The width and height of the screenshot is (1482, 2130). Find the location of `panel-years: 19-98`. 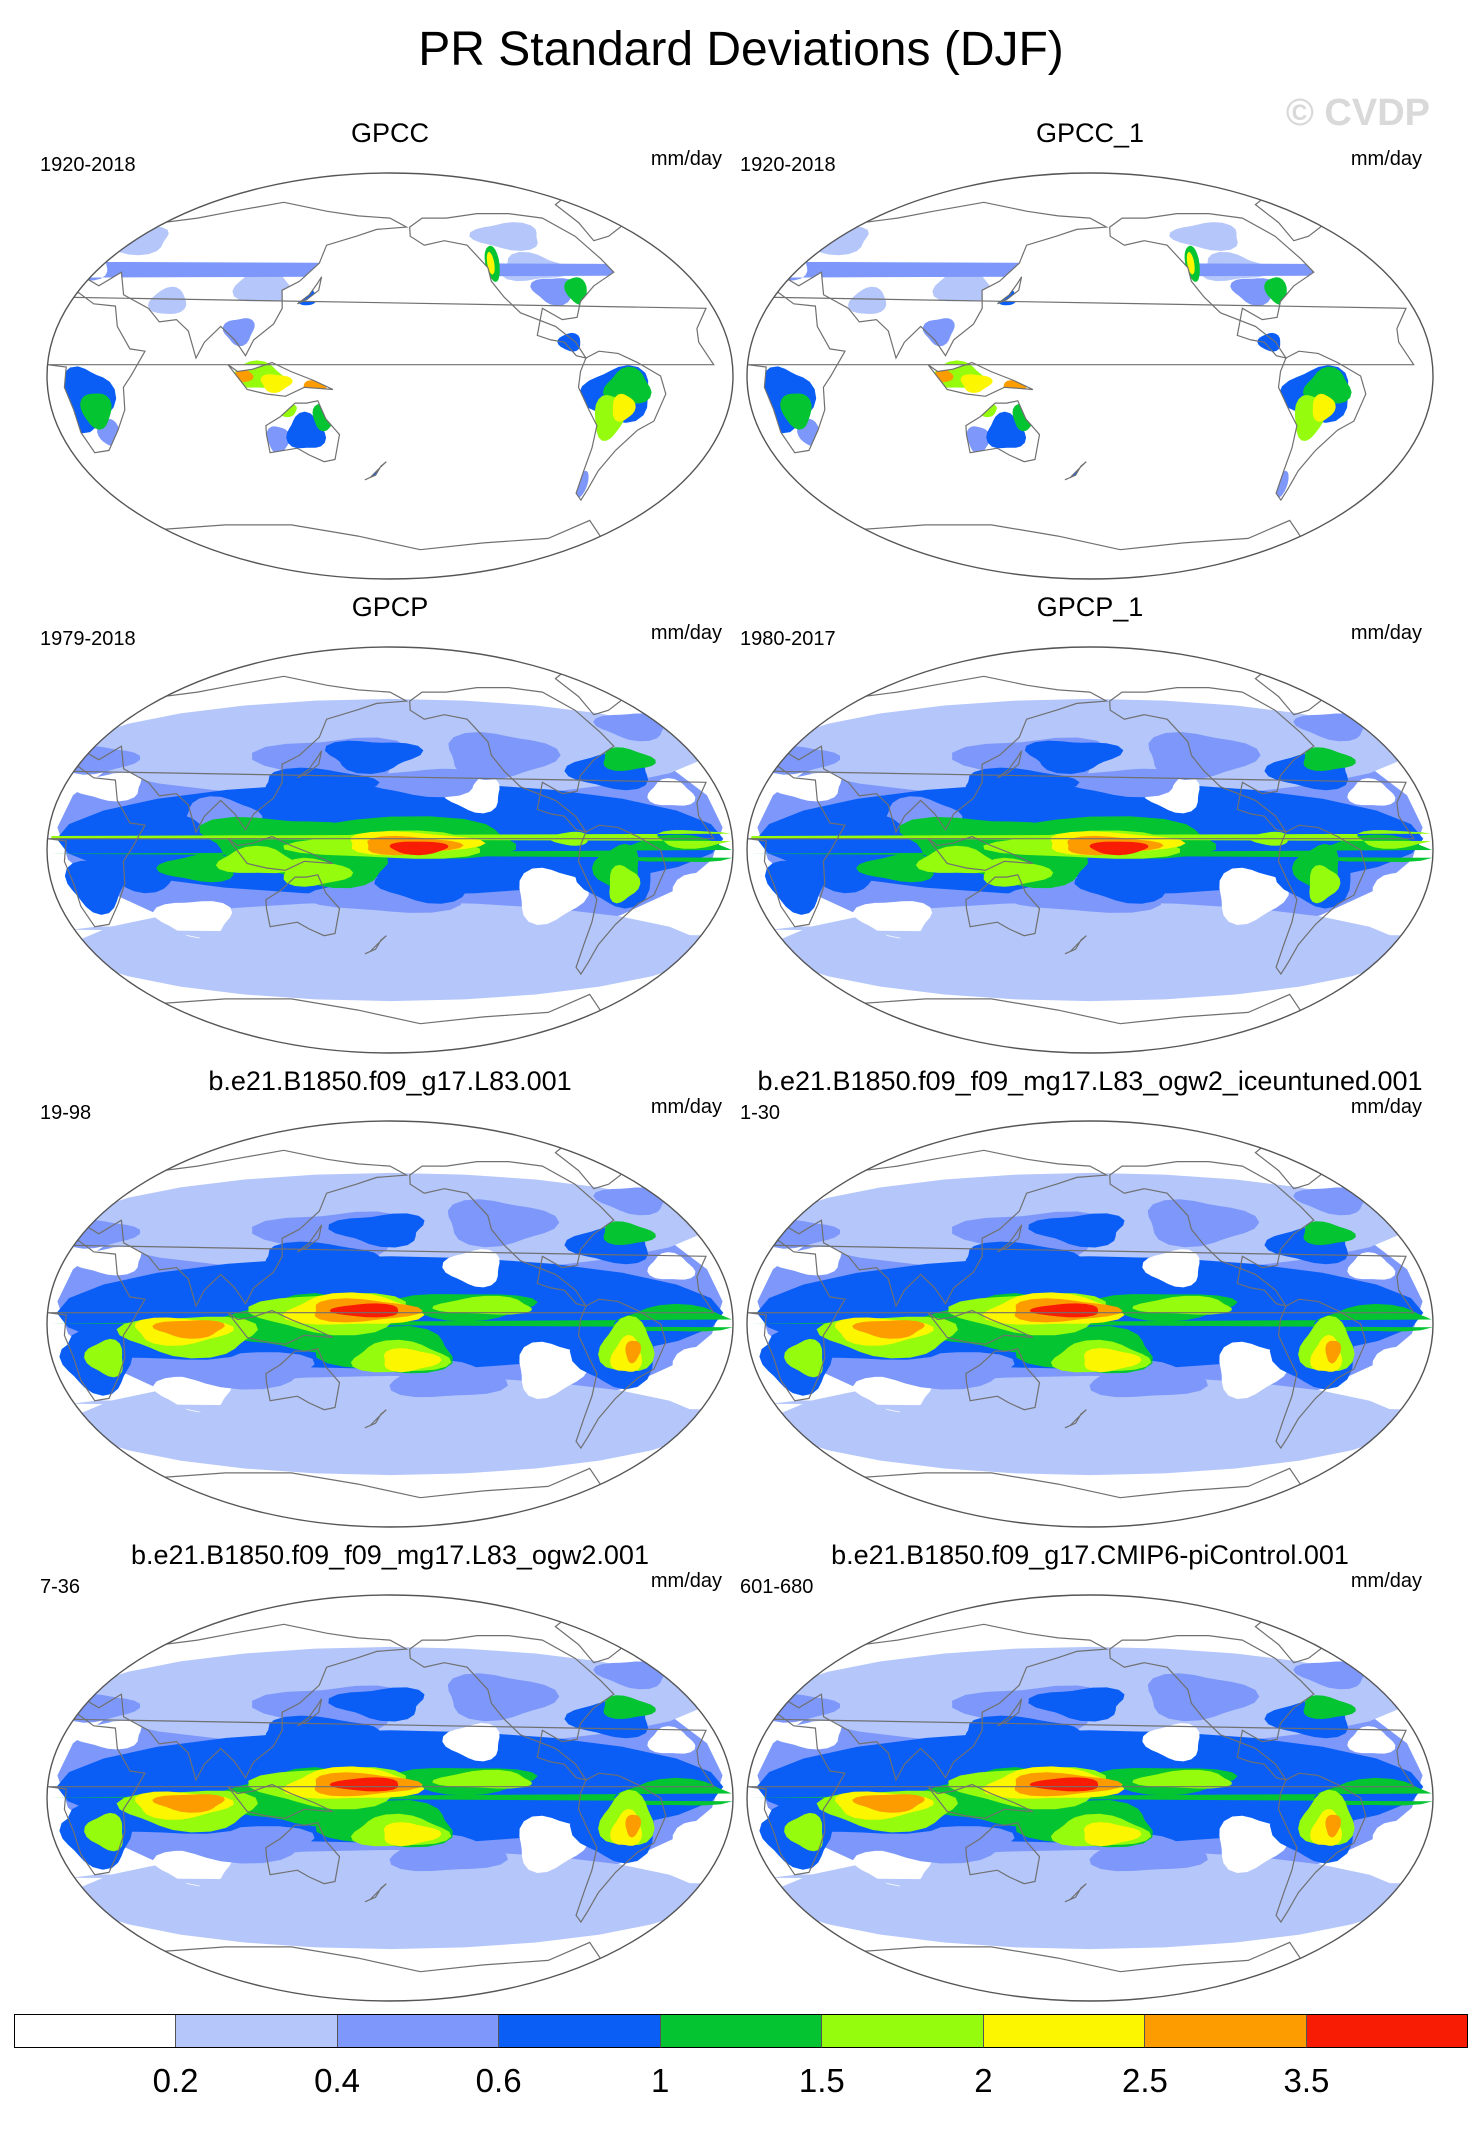

panel-years: 19-98 is located at coordinates (66, 1113).